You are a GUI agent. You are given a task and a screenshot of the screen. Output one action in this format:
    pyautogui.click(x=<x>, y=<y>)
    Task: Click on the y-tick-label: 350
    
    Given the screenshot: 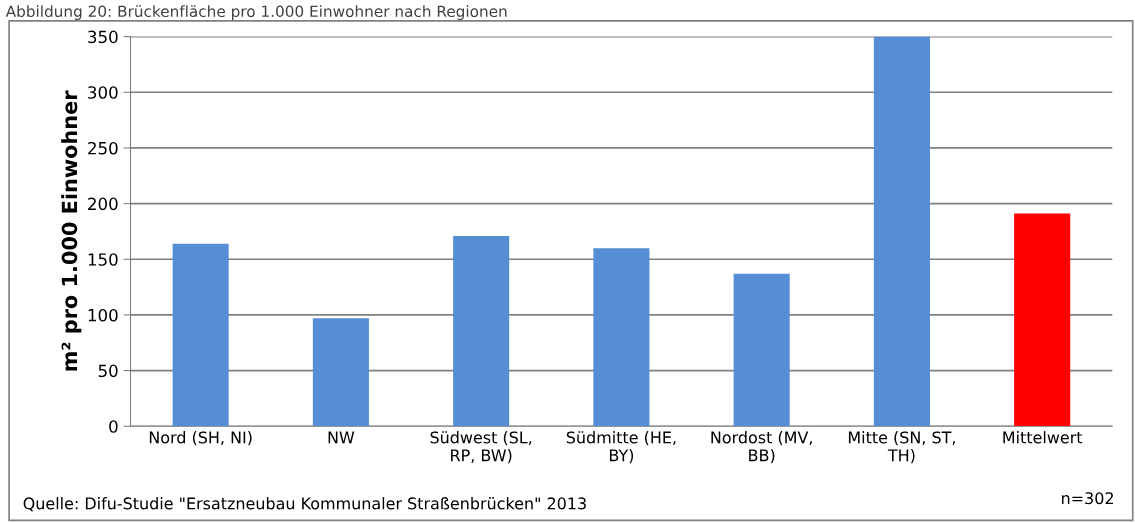 What is the action you would take?
    pyautogui.click(x=103, y=37)
    